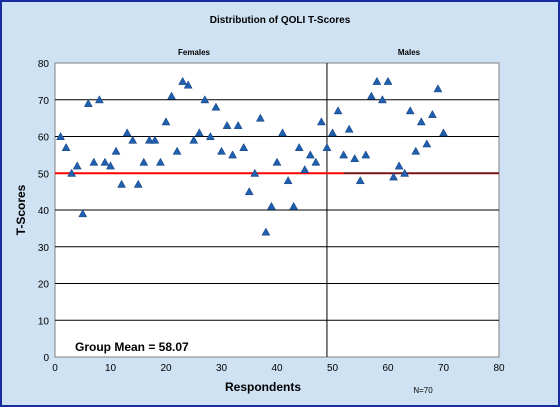 The image size is (560, 407). What do you see at coordinates (280, 20) in the screenshot?
I see `chart-title: Distribution of QOLI T-Scores` at bounding box center [280, 20].